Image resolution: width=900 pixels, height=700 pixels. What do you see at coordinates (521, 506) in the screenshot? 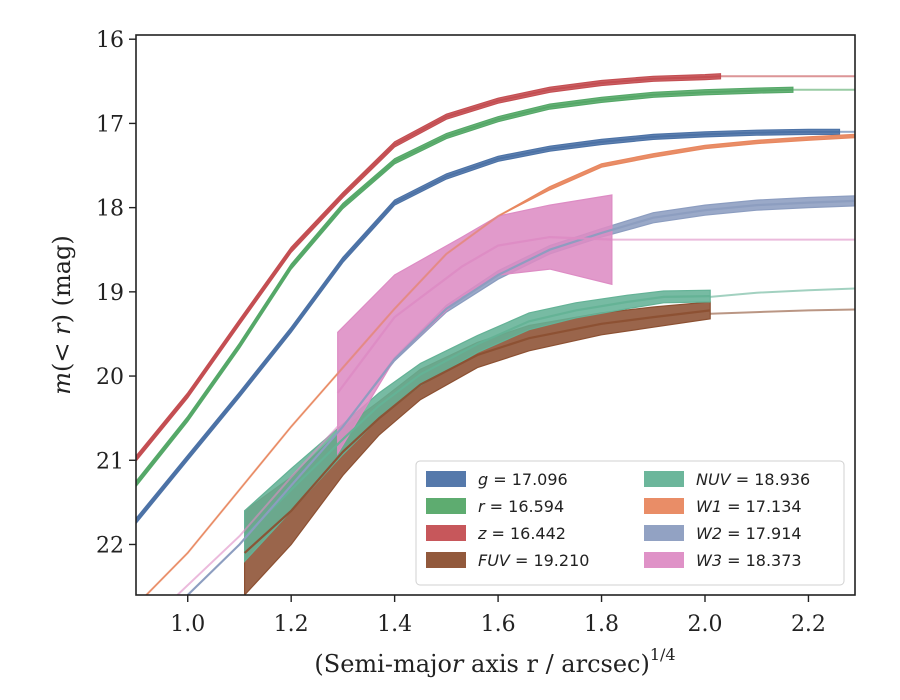
I see `legend-label-r: r = 16.594` at bounding box center [521, 506].